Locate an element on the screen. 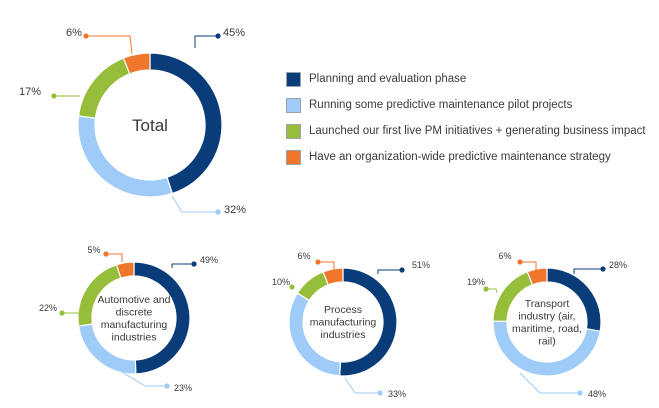 The image size is (659, 408). legend-swatch-launched is located at coordinates (293, 131).